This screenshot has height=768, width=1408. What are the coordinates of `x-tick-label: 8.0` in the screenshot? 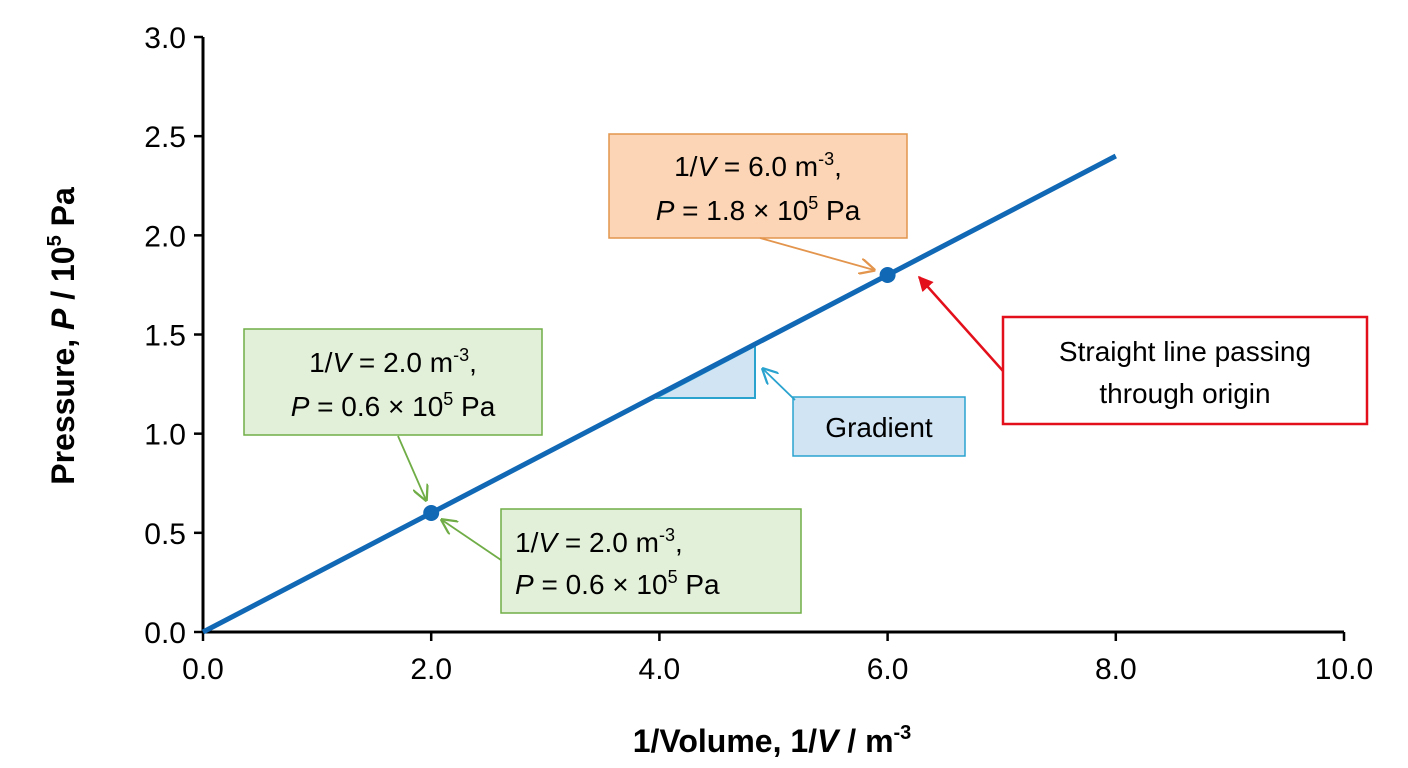 It's located at (1116, 669).